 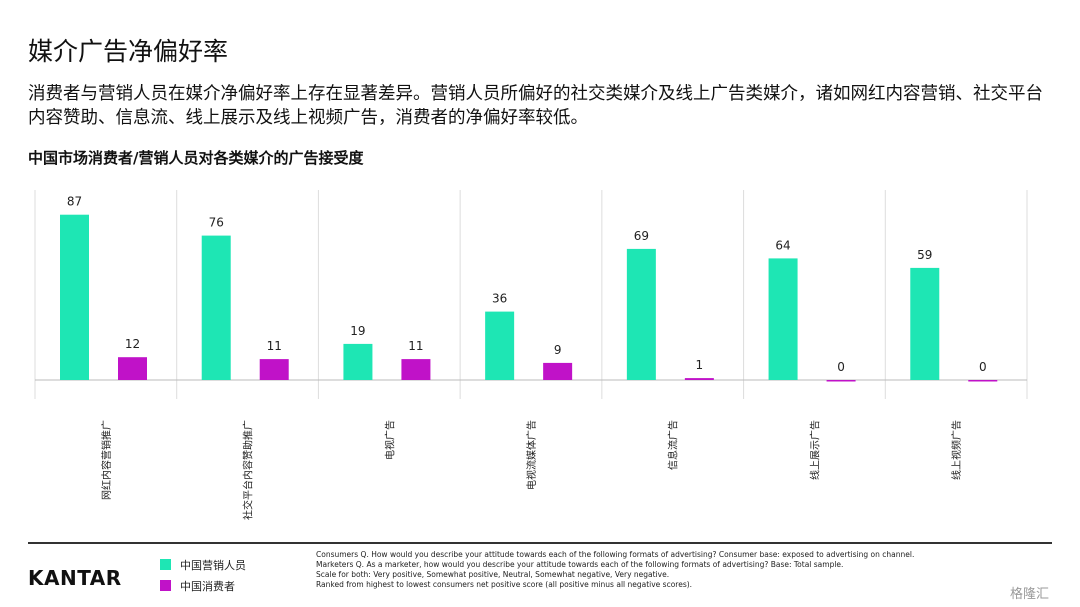 What do you see at coordinates (75, 578) in the screenshot?
I see `logo: KANTAR` at bounding box center [75, 578].